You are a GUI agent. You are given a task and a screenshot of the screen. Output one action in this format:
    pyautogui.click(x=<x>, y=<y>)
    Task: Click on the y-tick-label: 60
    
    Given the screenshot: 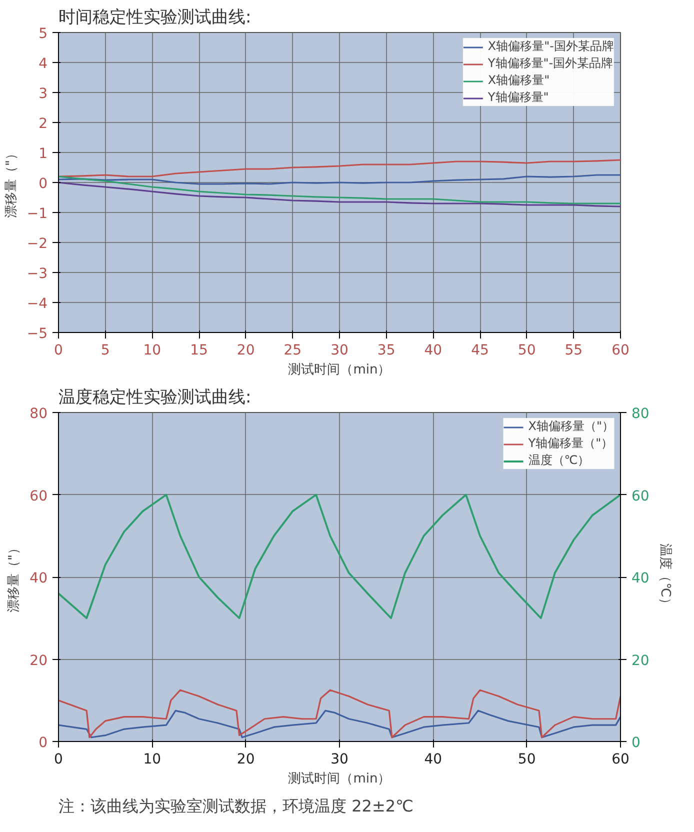 What is the action you would take?
    pyautogui.click(x=39, y=496)
    